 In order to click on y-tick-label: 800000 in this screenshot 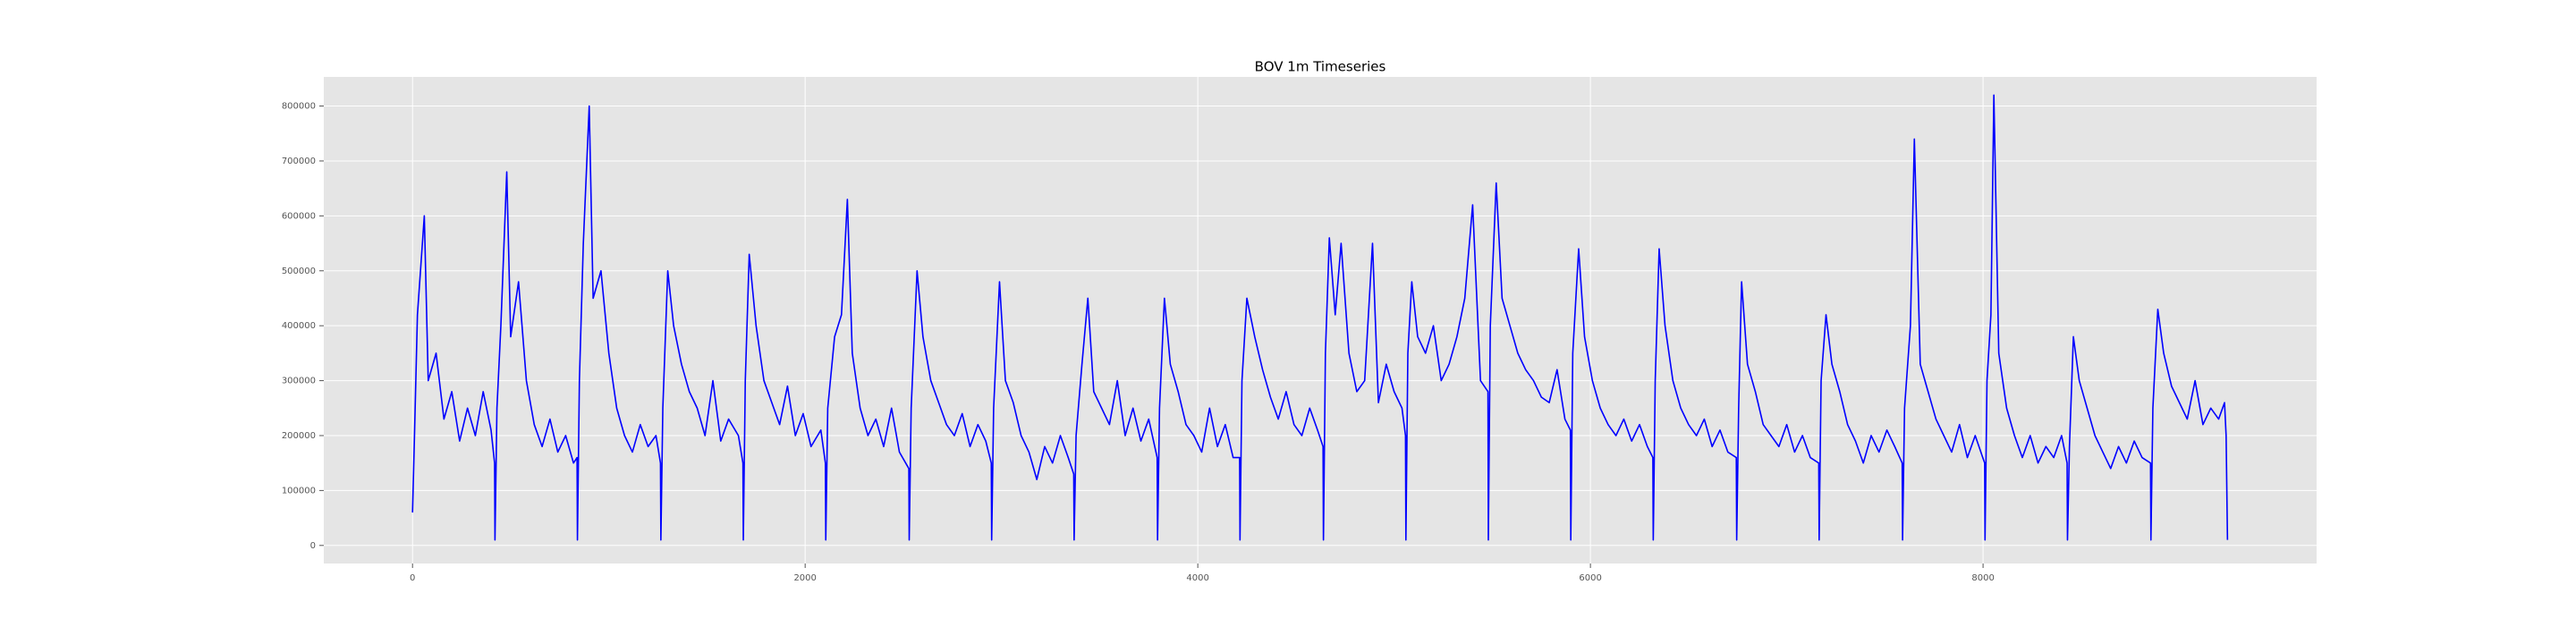, I will do `click(299, 107)`.